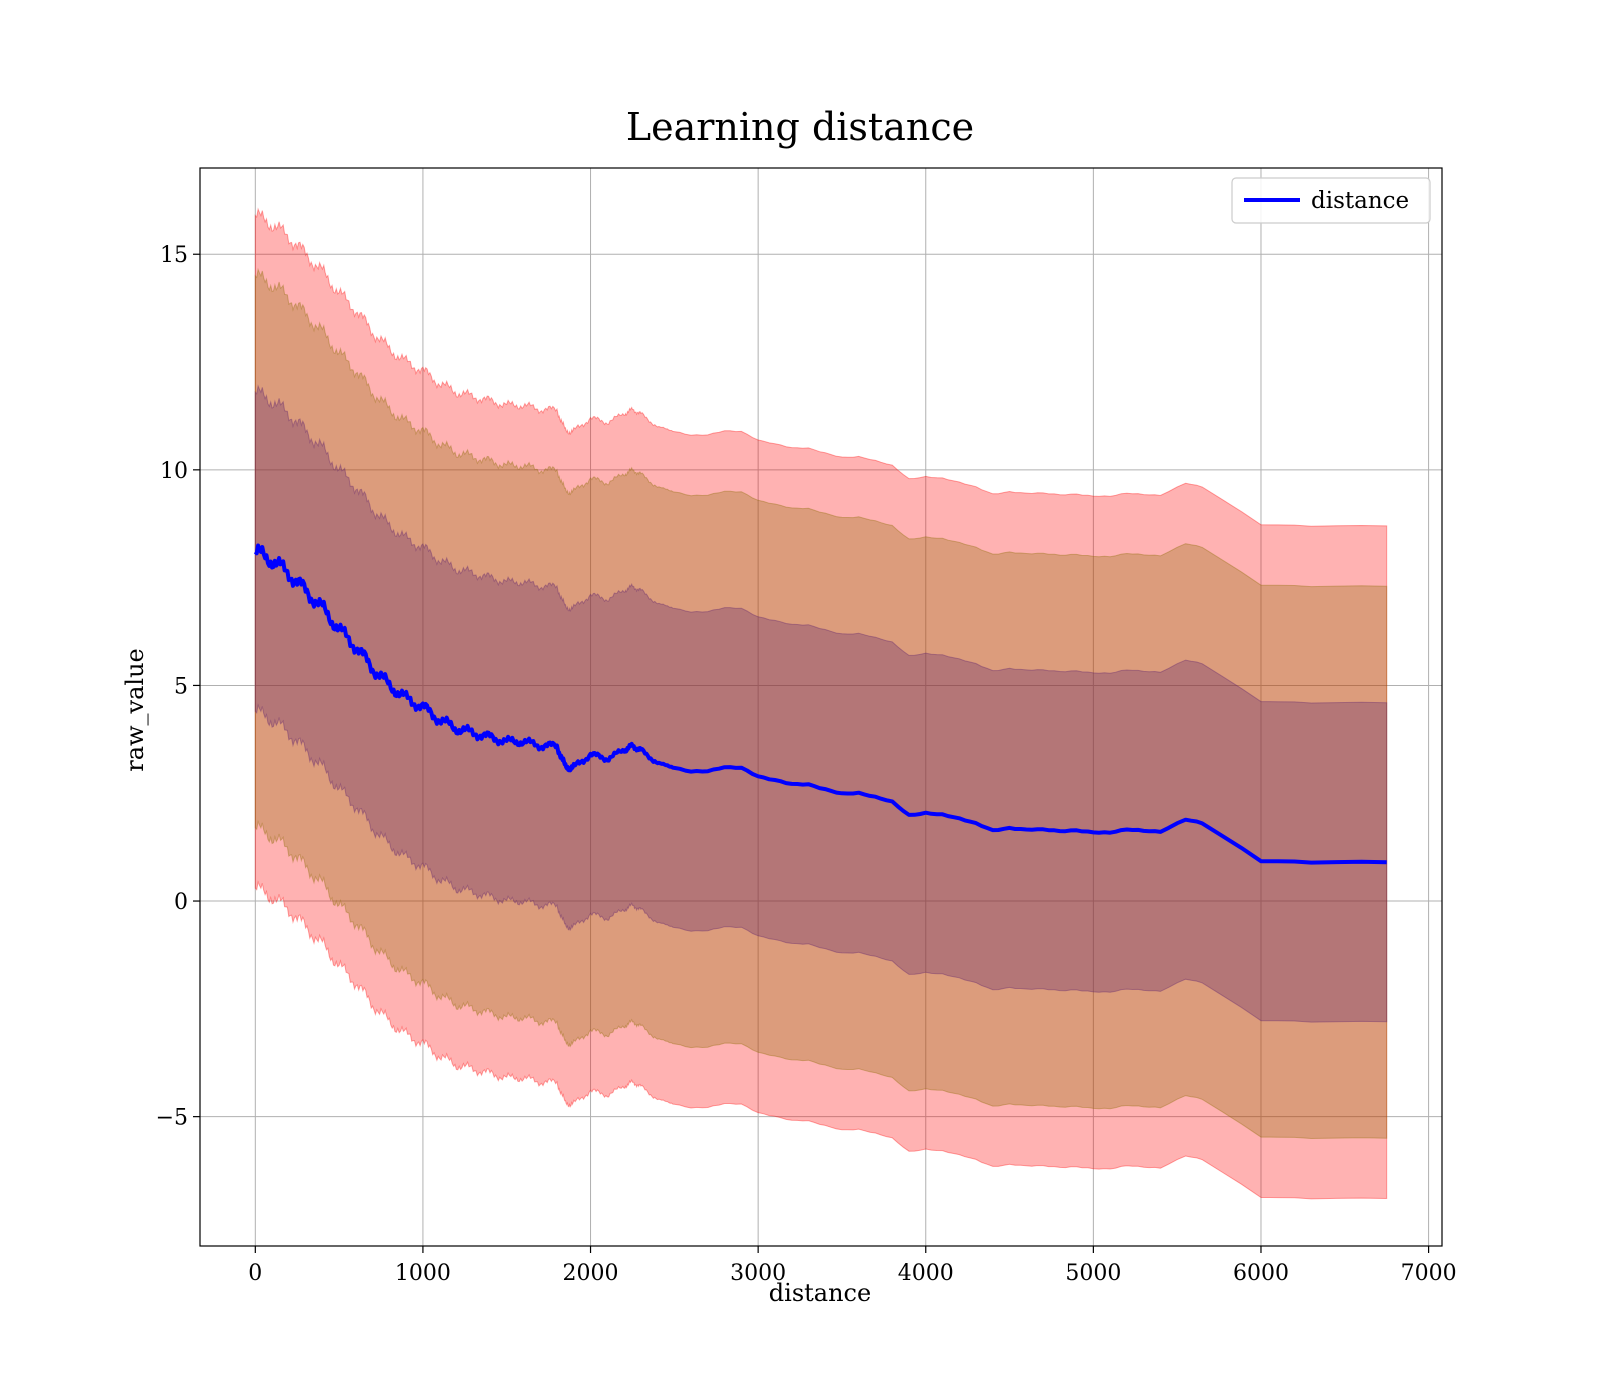  Describe the element at coordinates (591, 1273) in the screenshot. I see `x-tick-label: 2000` at that location.